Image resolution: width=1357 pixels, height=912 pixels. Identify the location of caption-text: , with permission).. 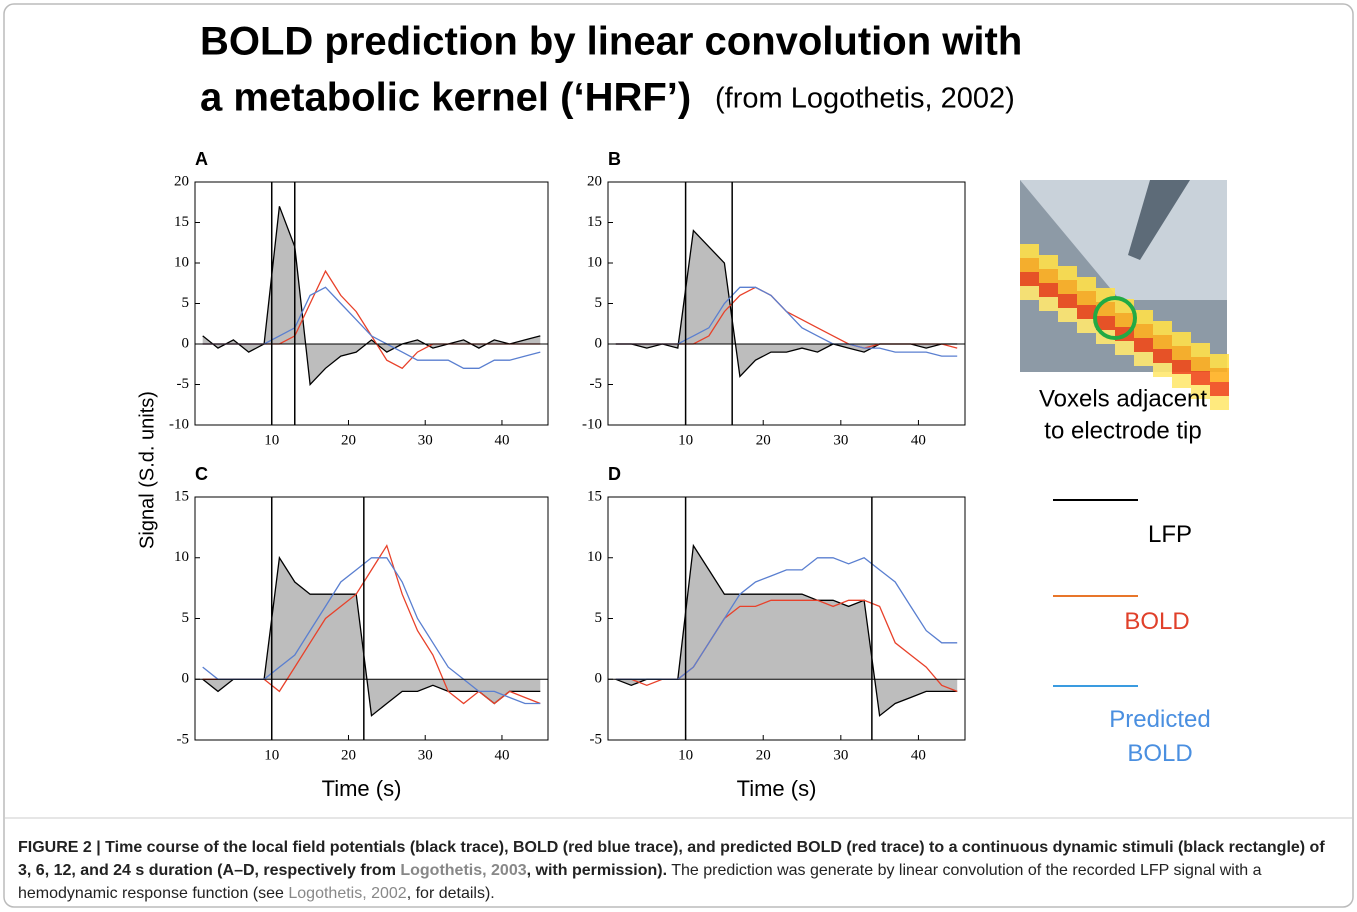
(597, 870).